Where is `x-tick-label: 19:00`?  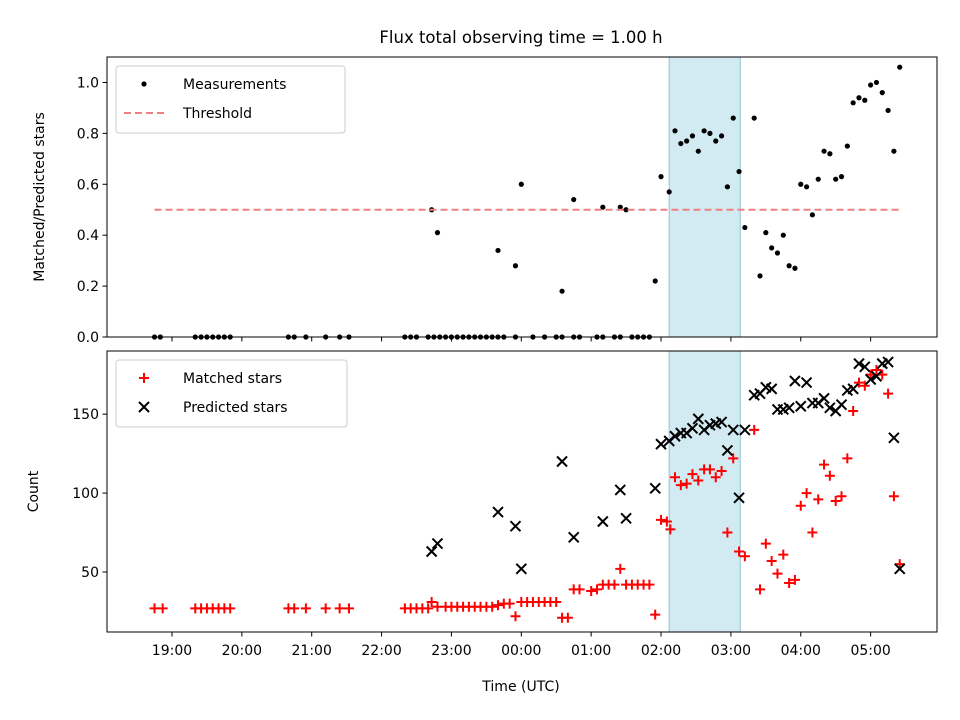 x-tick-label: 19:00 is located at coordinates (172, 651).